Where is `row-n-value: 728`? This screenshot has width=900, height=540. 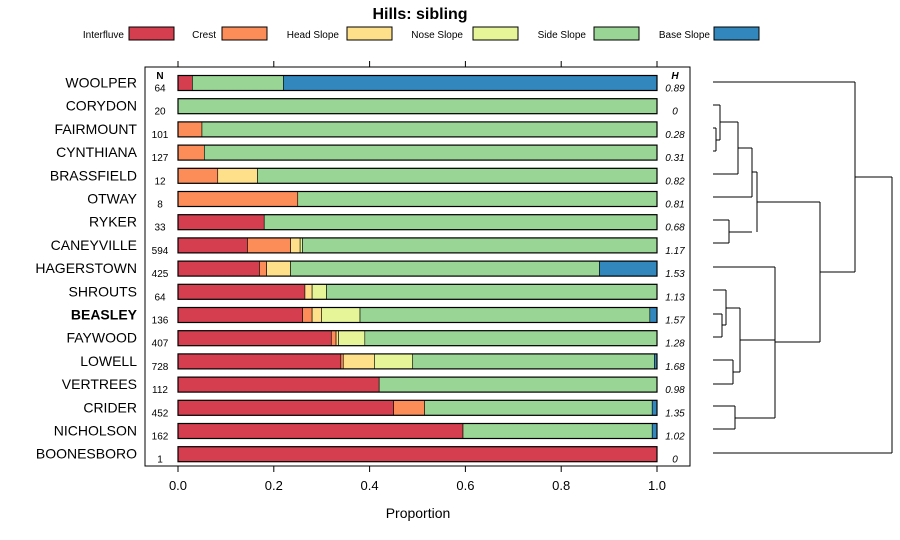
row-n-value: 728 is located at coordinates (160, 367).